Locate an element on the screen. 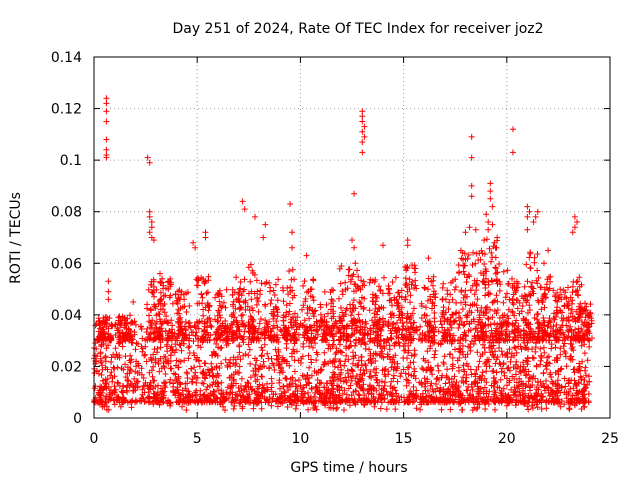 The image size is (640, 480). y-tick-label: 0.1 is located at coordinates (71, 161).